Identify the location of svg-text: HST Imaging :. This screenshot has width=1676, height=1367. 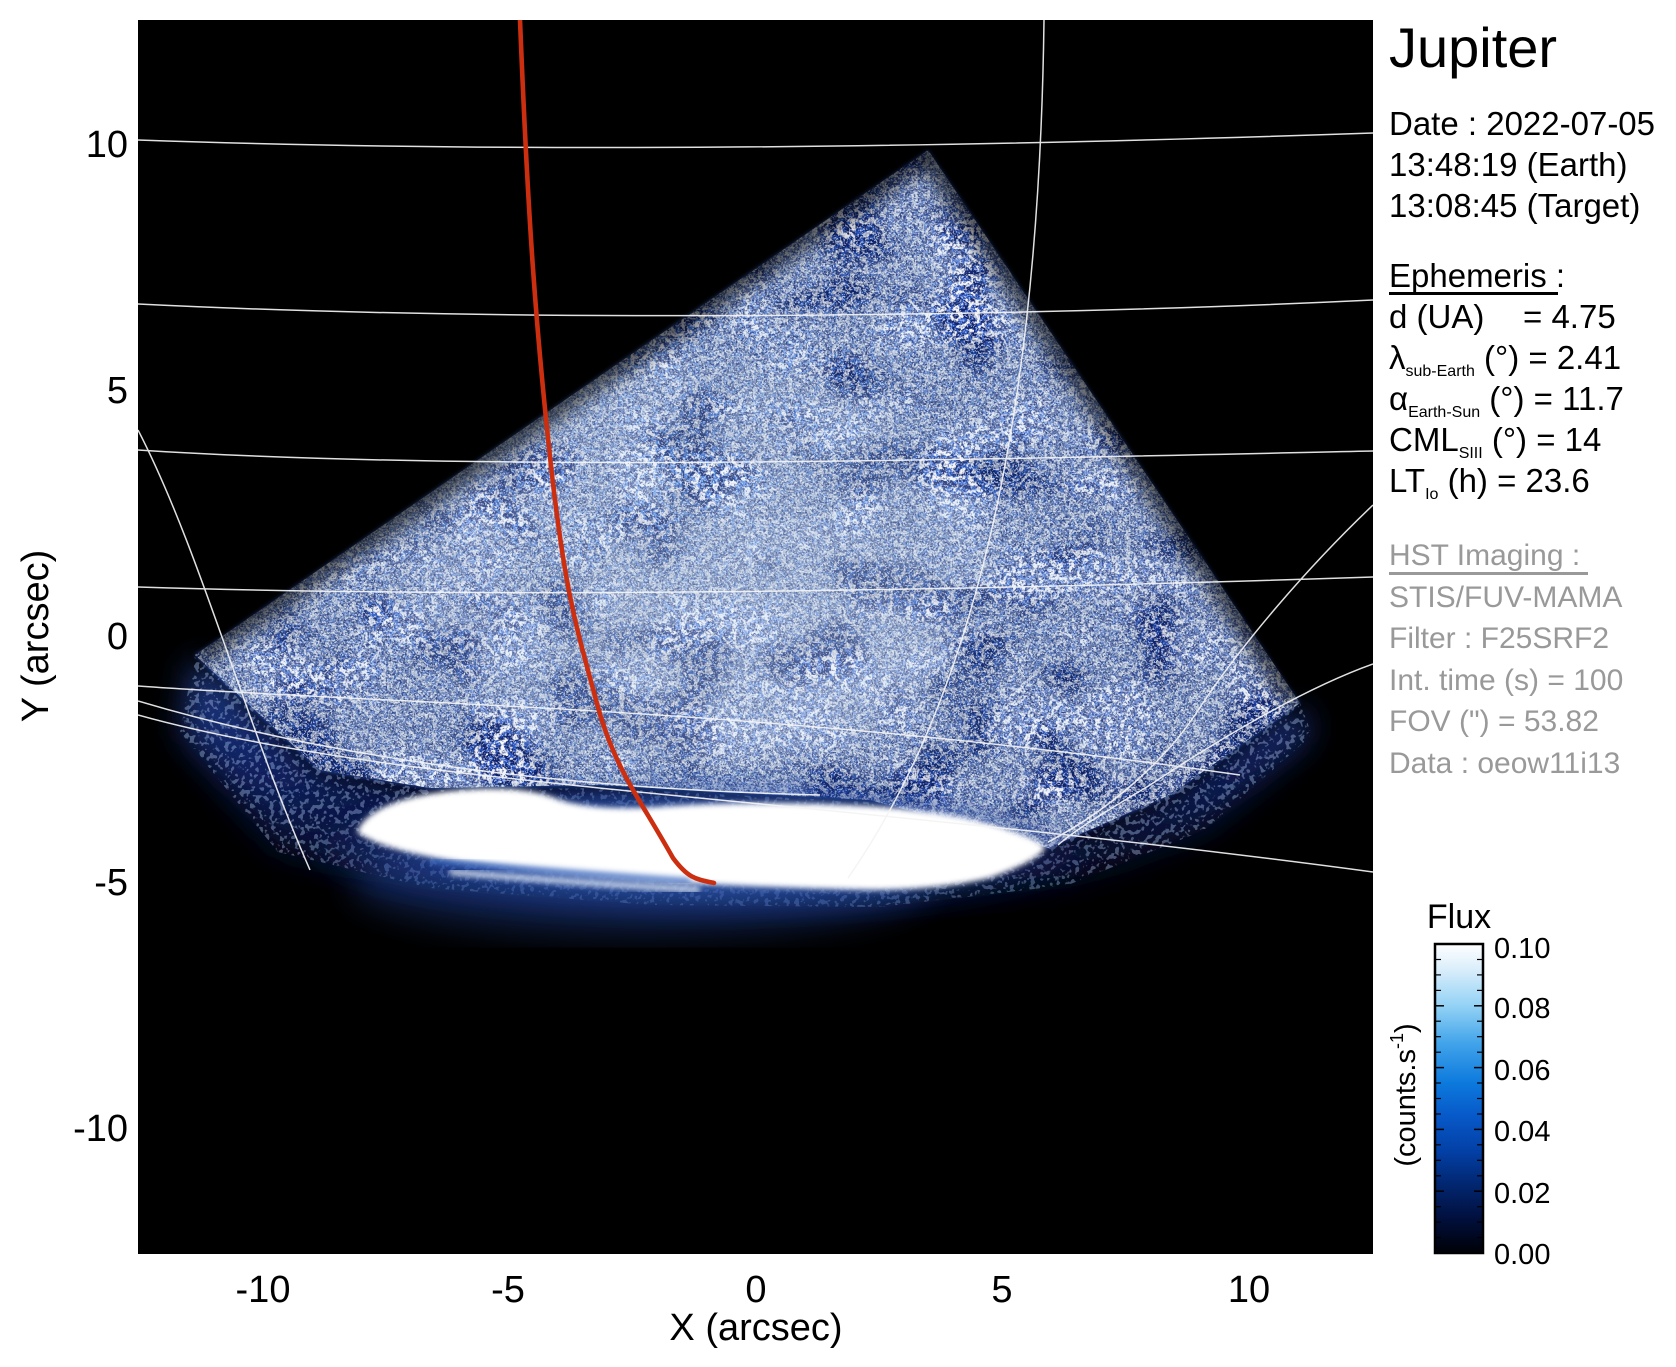
(1484, 555).